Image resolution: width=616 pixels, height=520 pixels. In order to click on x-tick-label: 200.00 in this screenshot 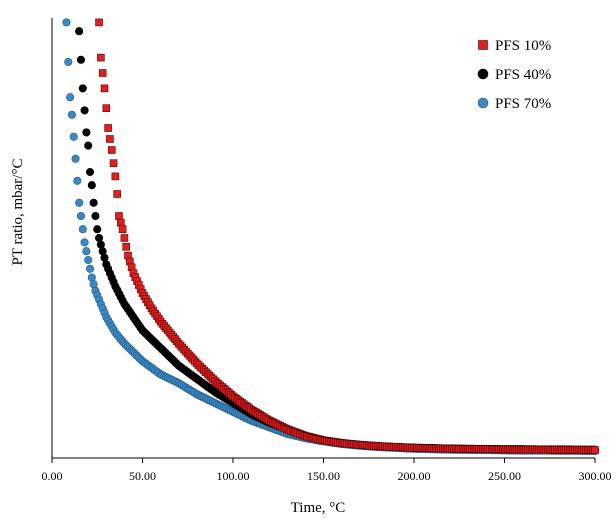, I will do `click(414, 476)`.